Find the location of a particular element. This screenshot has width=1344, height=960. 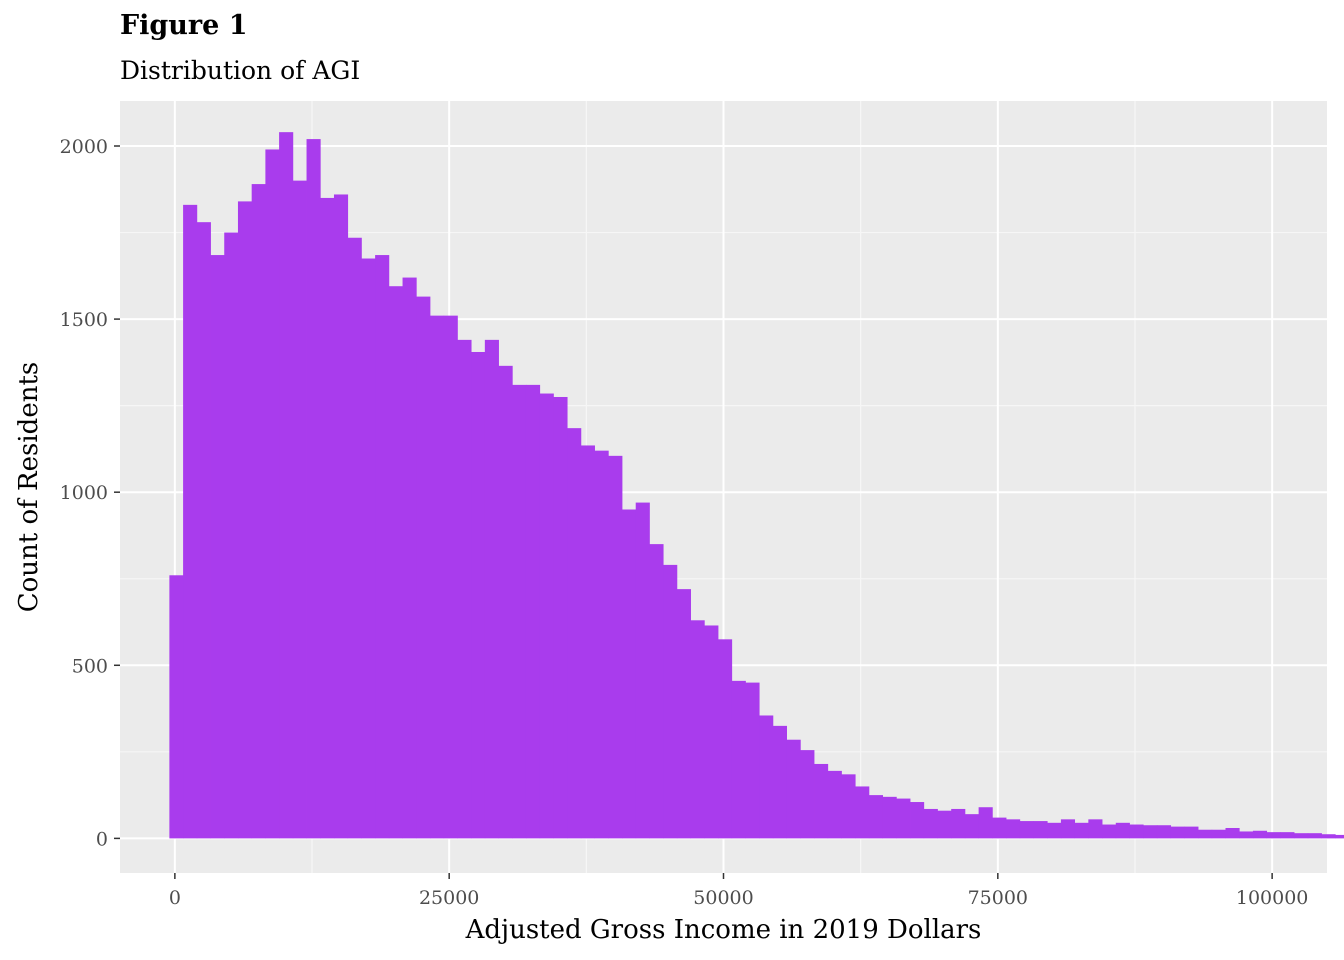

x-tick-label: 50000 is located at coordinates (723, 898).